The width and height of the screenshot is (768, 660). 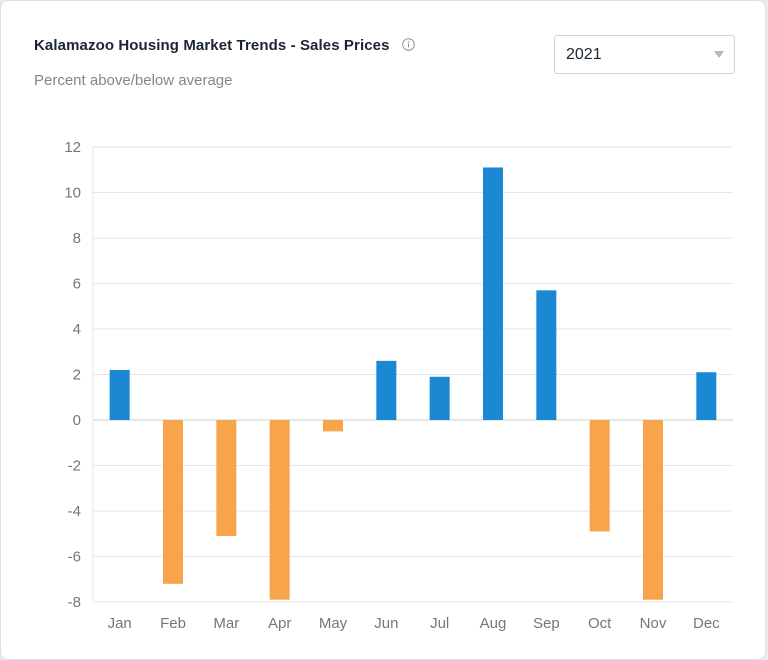 What do you see at coordinates (653, 510) in the screenshot?
I see `bar-nov` at bounding box center [653, 510].